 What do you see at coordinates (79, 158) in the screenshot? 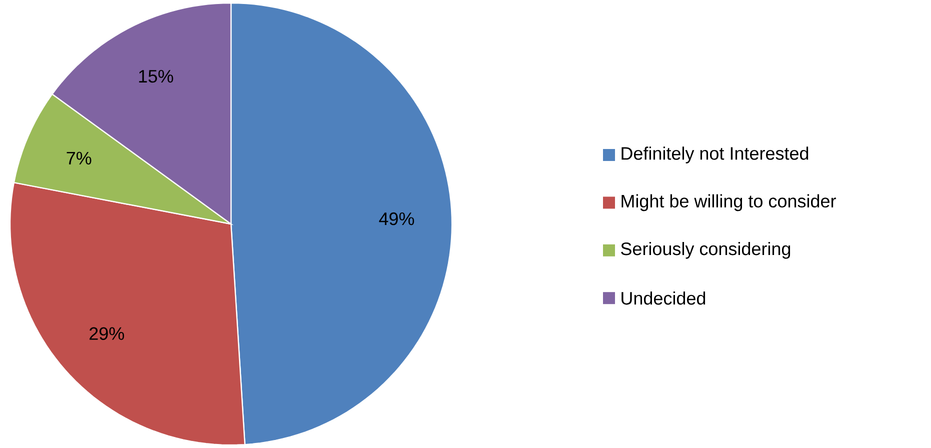
I see `data-label: 7%` at bounding box center [79, 158].